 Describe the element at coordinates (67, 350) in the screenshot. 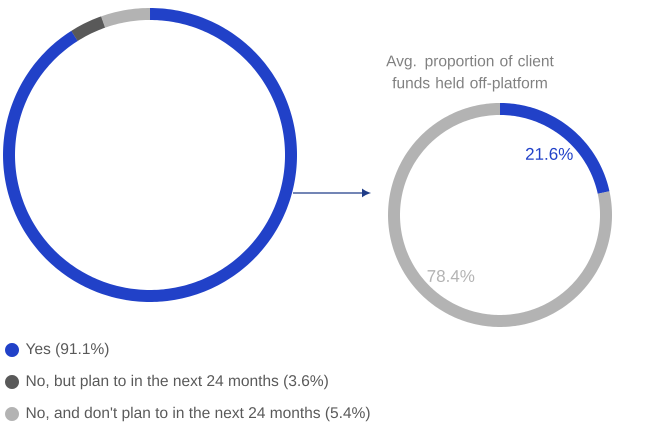

I see `legend-label: Yes (91.1%)` at that location.